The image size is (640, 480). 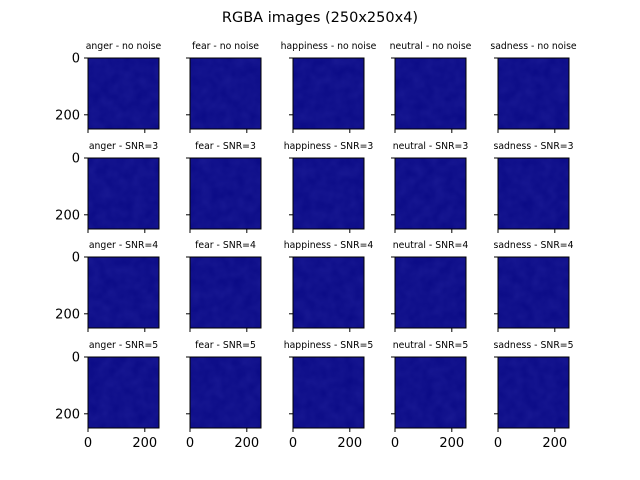 I want to click on image-panel: neutral - SNR=3, so click(x=429, y=187).